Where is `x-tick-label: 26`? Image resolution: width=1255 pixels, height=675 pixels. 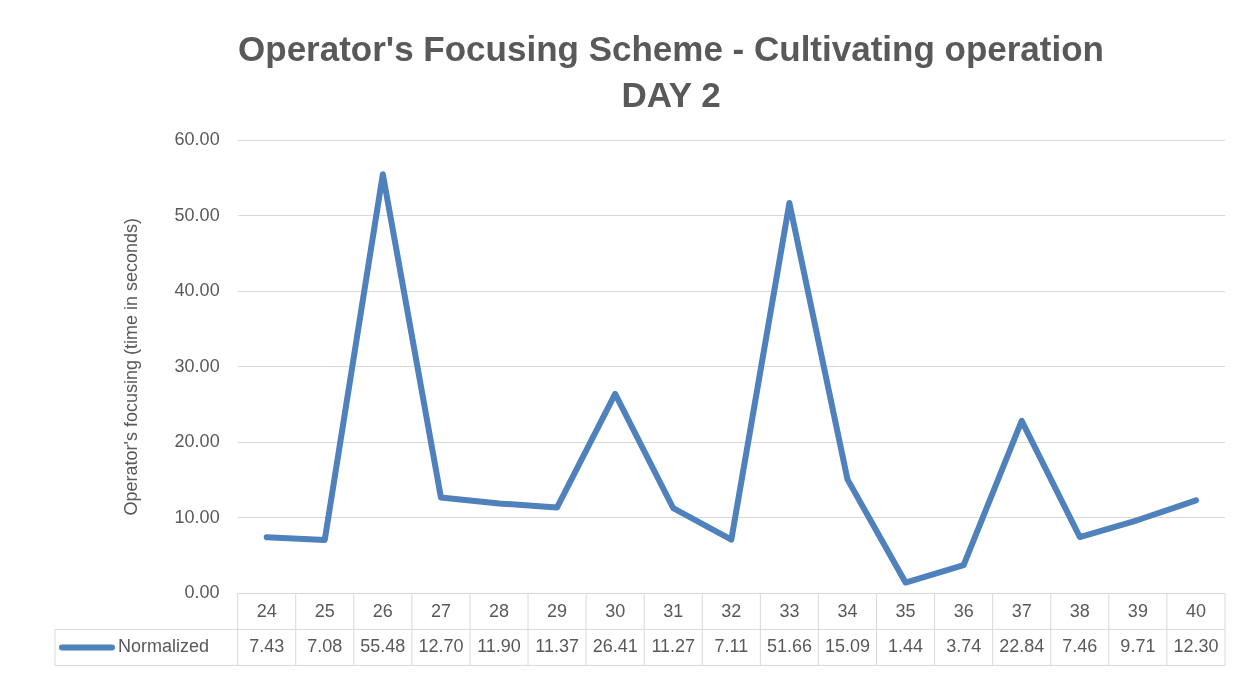 x-tick-label: 26 is located at coordinates (382, 611).